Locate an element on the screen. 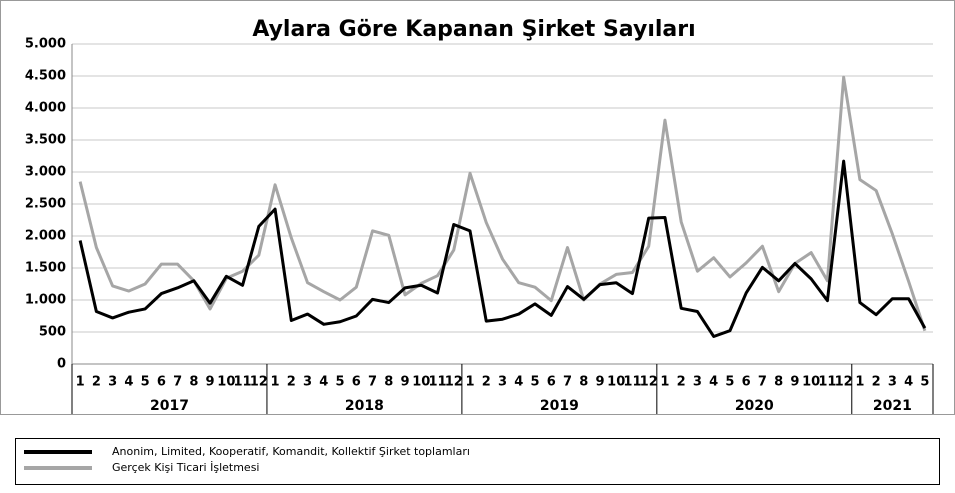  y-tick-label: 2.000 is located at coordinates (45, 236).